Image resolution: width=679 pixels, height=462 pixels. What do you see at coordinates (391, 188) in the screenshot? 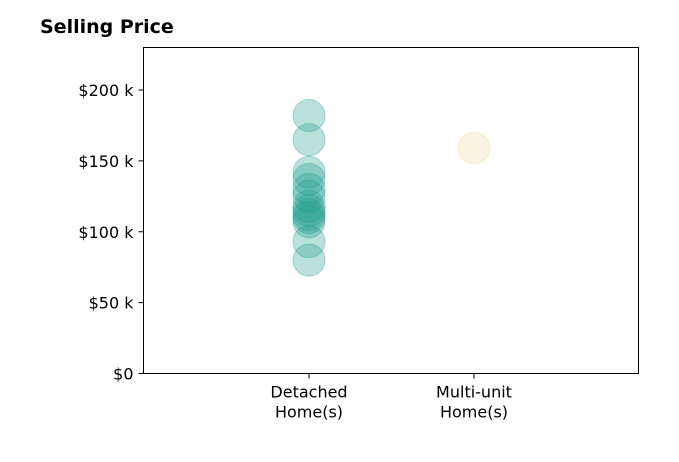
I see `points-layer` at bounding box center [391, 188].